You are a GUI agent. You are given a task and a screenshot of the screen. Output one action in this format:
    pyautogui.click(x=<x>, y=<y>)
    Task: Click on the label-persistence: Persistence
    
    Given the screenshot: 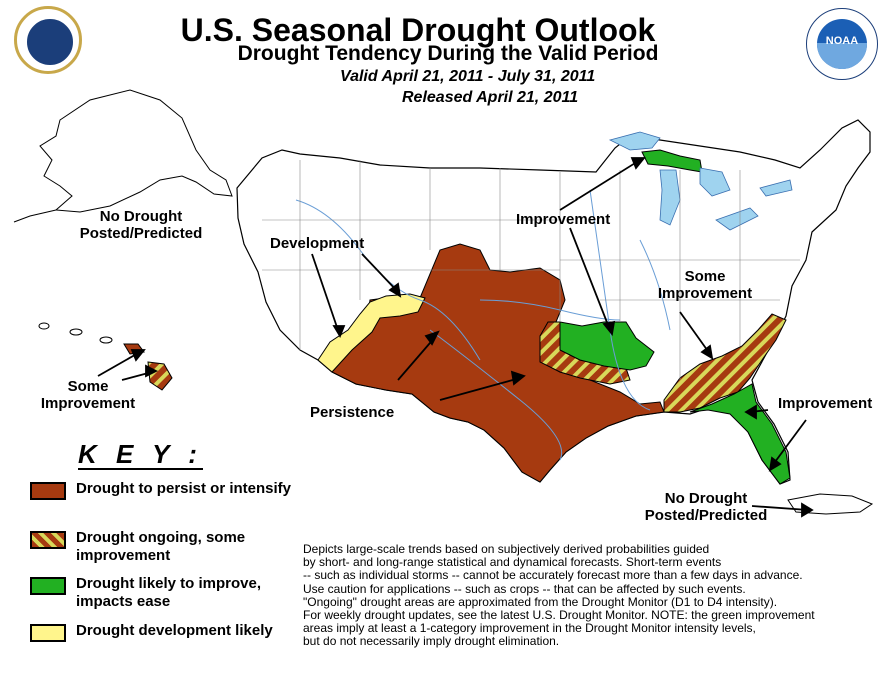 What is the action you would take?
    pyautogui.click(x=352, y=412)
    